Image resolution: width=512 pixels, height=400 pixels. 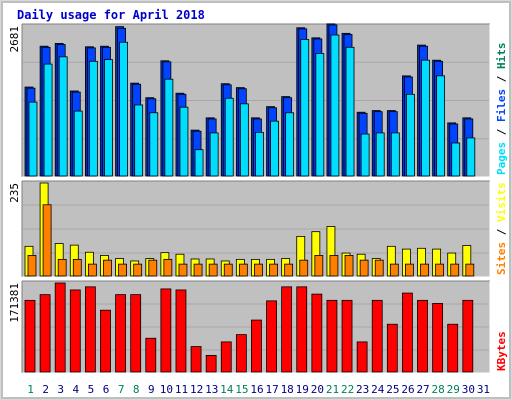 I want to click on x-tick-day-5: 5, so click(x=91, y=389).